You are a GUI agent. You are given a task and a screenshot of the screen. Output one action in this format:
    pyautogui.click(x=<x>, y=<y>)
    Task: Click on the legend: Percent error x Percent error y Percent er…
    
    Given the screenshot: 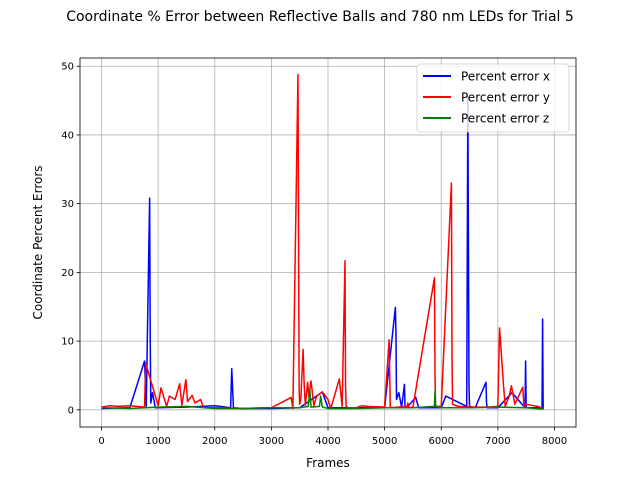 What is the action you would take?
    pyautogui.click(x=493, y=98)
    